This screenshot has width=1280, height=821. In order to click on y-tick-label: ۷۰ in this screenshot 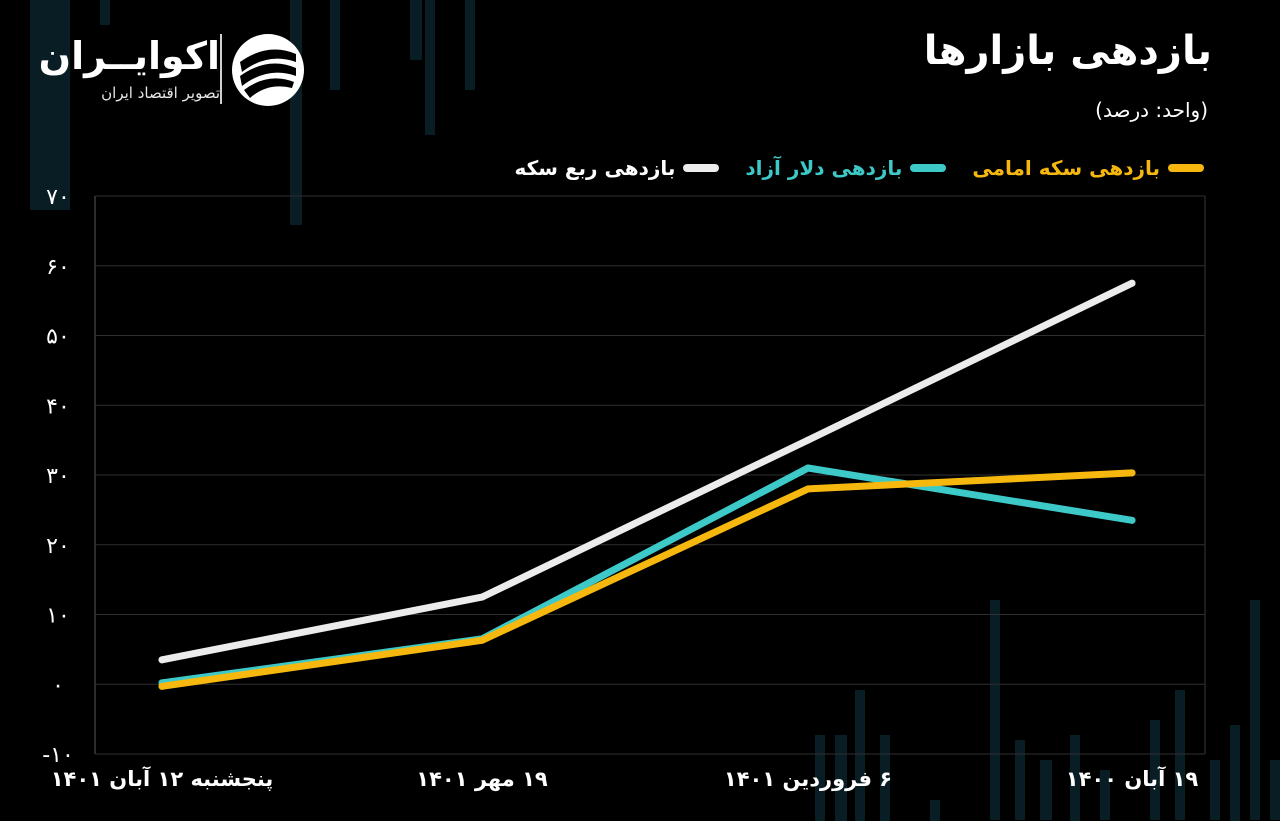, I will do `click(58, 197)`.